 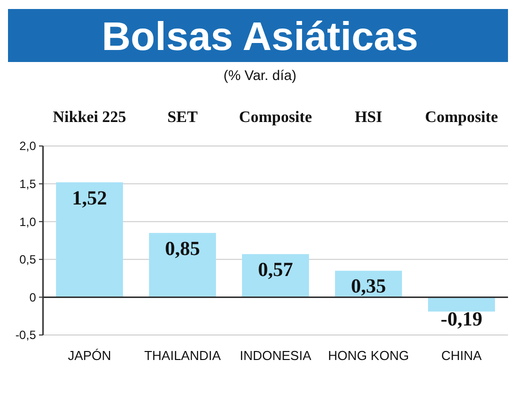 What do you see at coordinates (368, 355) in the screenshot?
I see `x-tick-label: HONG KONG` at bounding box center [368, 355].